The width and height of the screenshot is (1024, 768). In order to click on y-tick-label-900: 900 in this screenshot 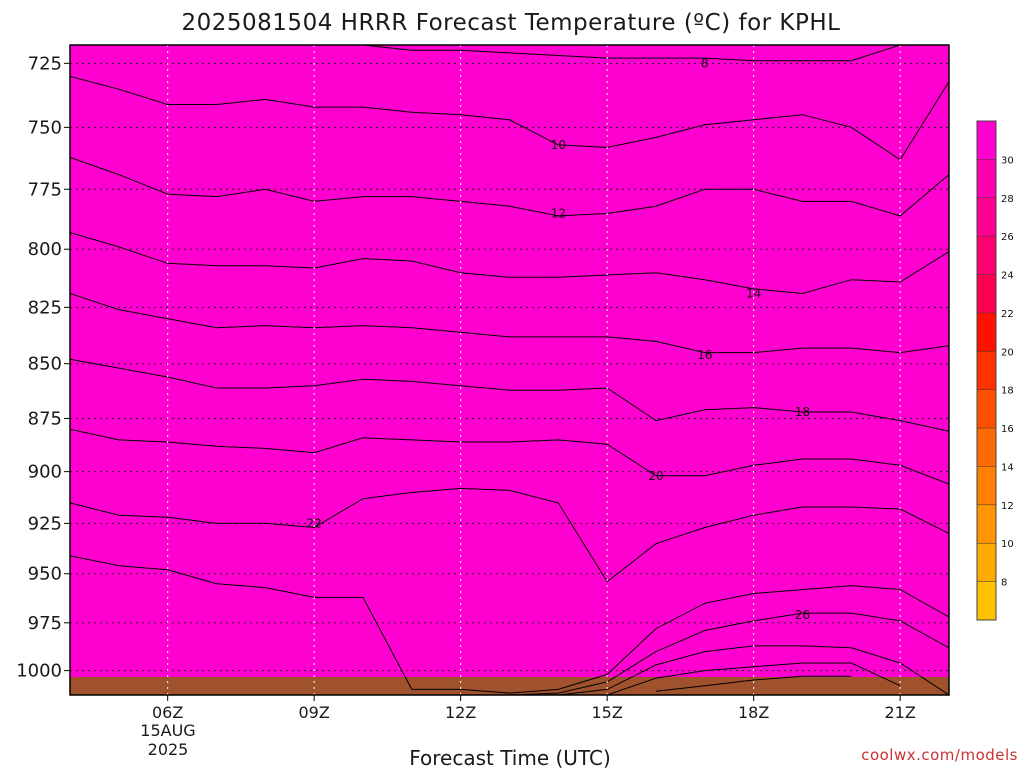, I will do `click(45, 472)`.